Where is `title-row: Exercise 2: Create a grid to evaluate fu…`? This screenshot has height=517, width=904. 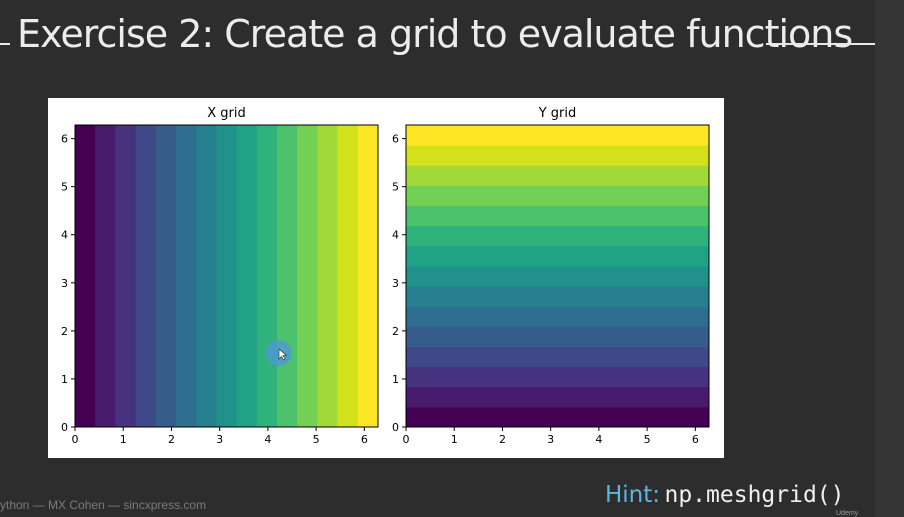 title-row: Exercise 2: Create a grid to evaluate fu… is located at coordinates (437, 35).